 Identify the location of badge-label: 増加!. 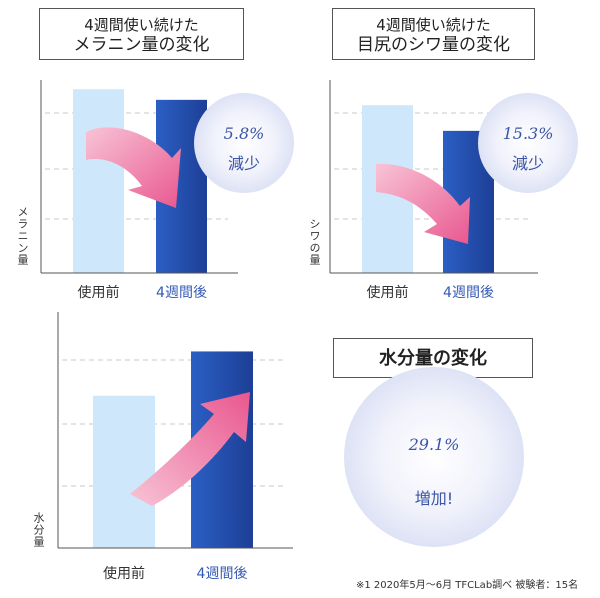
(434, 498).